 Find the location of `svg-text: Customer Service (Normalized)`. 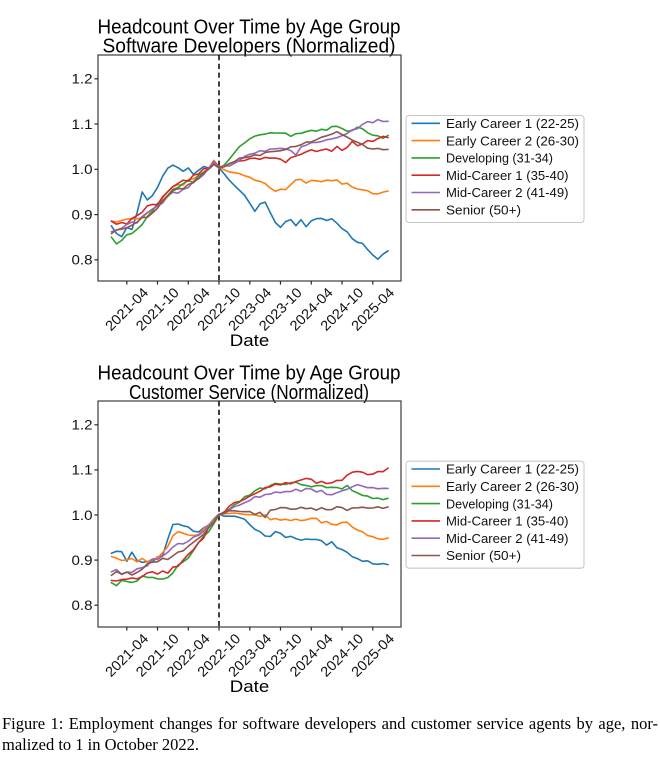

svg-text: Customer Service (Normalized) is located at coordinates (249, 393).